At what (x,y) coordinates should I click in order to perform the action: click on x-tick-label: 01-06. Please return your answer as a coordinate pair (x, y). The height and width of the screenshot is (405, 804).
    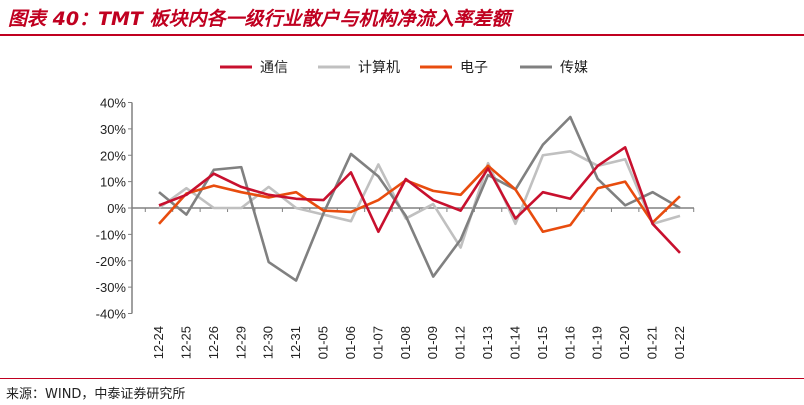
    Looking at the image, I should click on (350, 342).